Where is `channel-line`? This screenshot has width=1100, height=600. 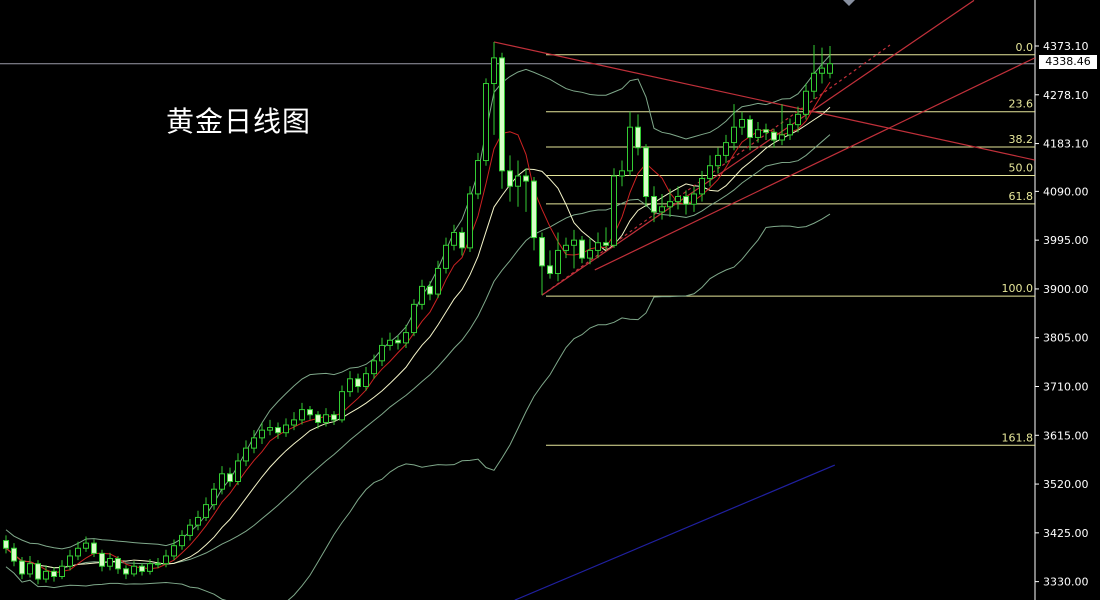 channel-line is located at coordinates (675, 532).